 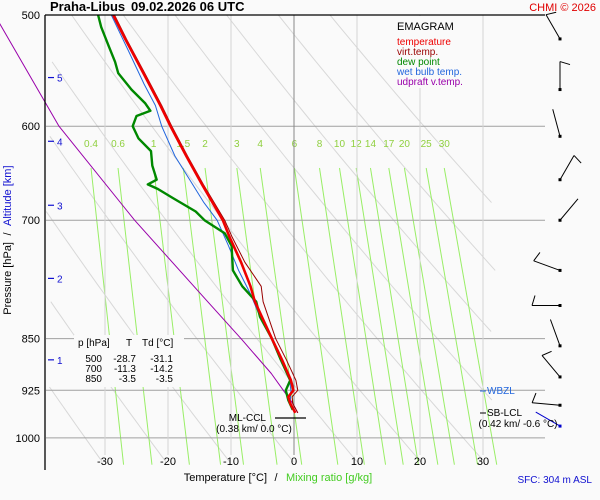 What do you see at coordinates (129, 343) in the screenshot?
I see `info-table-header-t: T` at bounding box center [129, 343].